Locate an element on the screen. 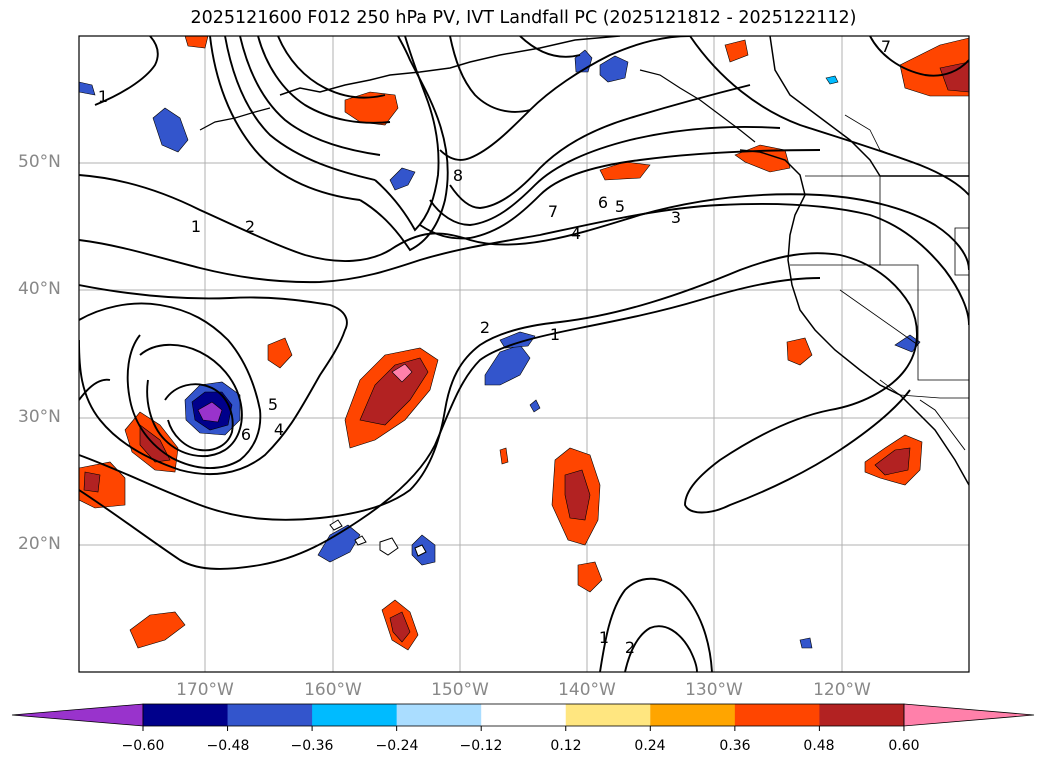 The image size is (1047, 765). colorbar-tick-label: −0.12 is located at coordinates (481, 746).